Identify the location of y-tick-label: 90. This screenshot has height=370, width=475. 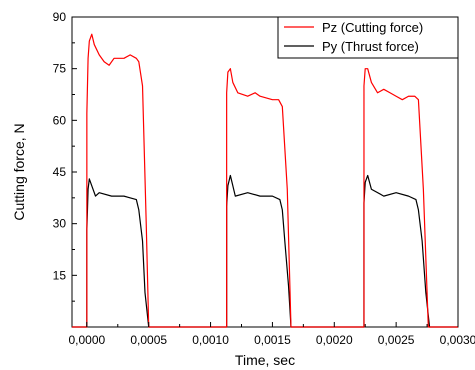
(60, 17).